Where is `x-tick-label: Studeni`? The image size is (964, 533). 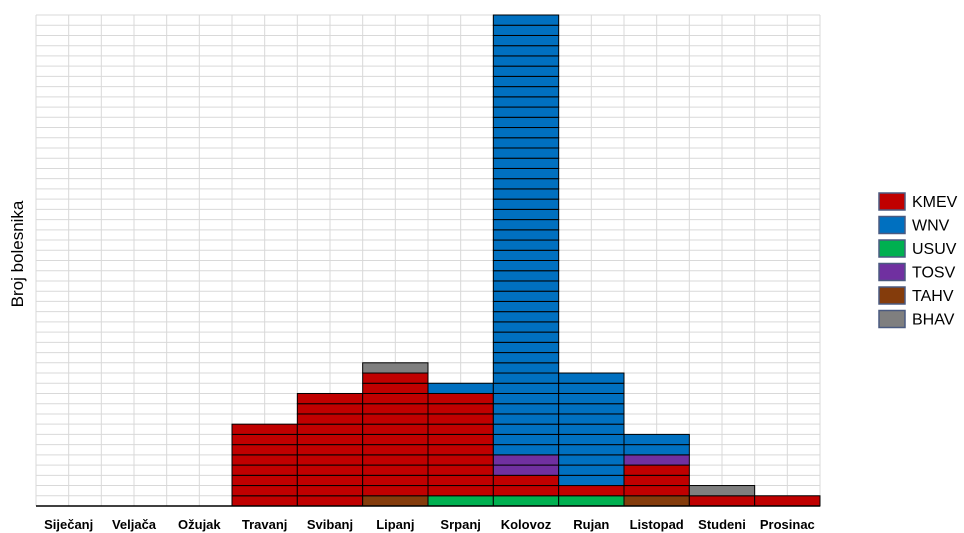
x-tick-label: Studeni is located at coordinates (722, 524).